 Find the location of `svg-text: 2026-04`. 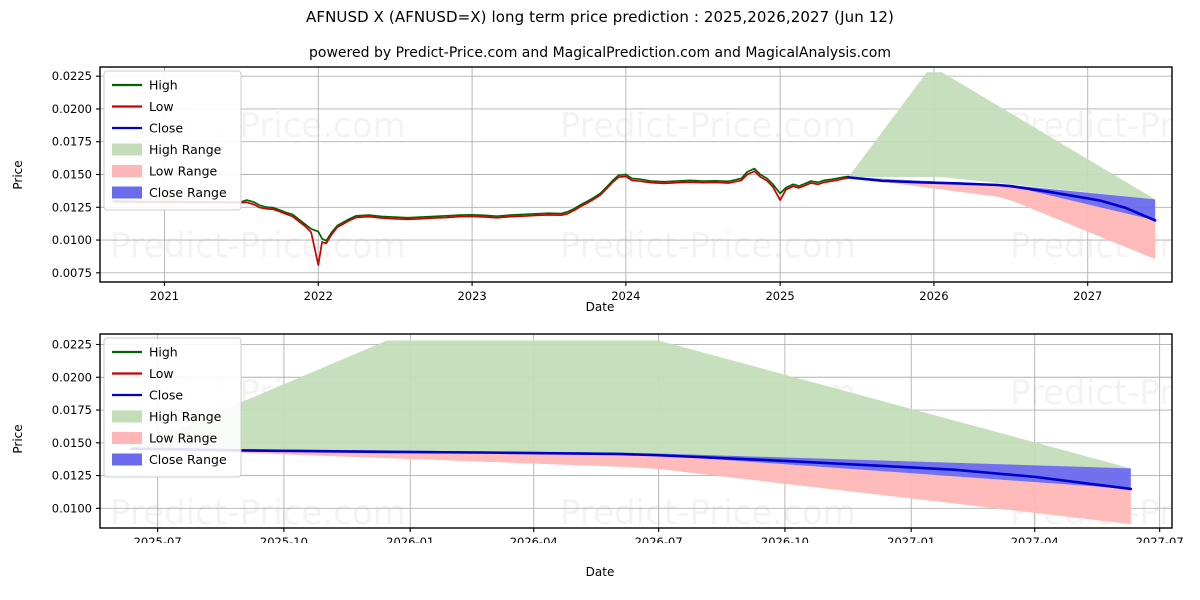

svg-text: 2026-04 is located at coordinates (534, 539).